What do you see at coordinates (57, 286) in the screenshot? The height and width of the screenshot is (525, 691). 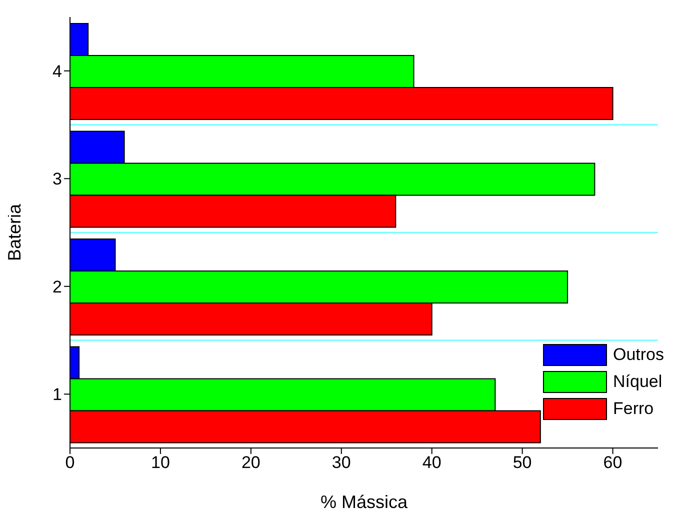 I see `y-tick-label: 2` at bounding box center [57, 286].